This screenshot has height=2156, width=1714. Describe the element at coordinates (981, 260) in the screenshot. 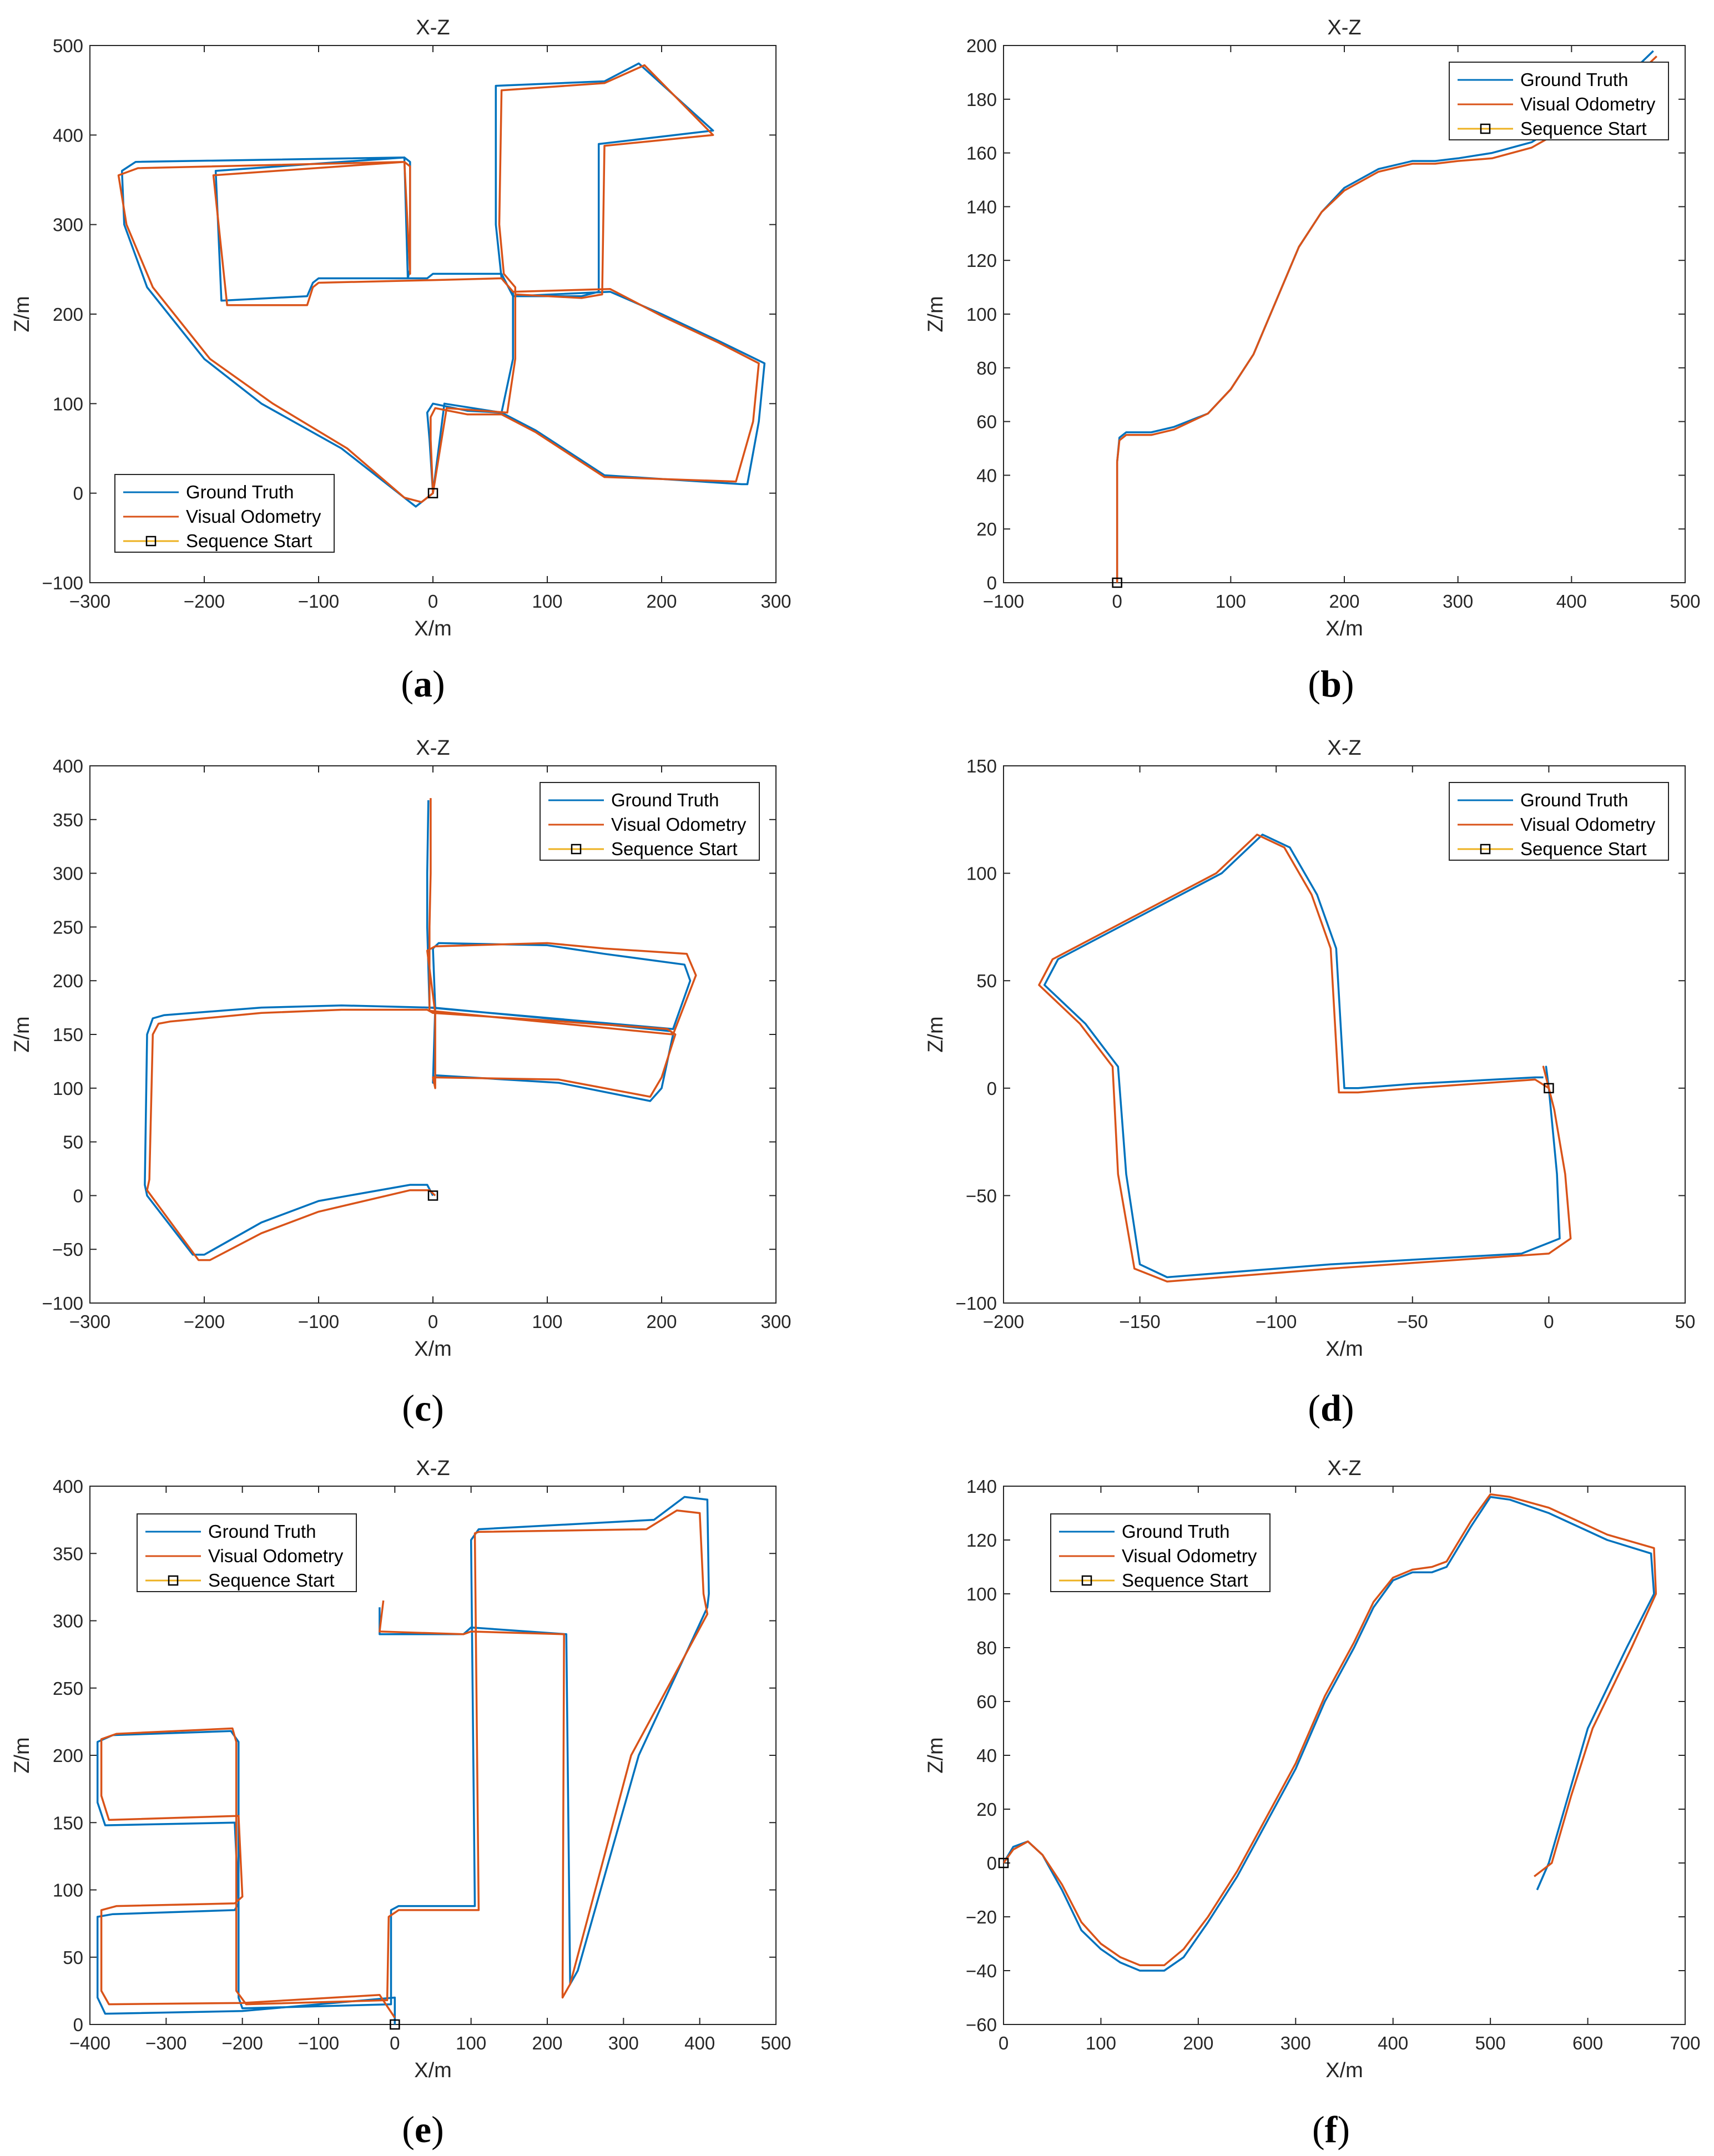

I see `y-tick-label: 120` at that location.